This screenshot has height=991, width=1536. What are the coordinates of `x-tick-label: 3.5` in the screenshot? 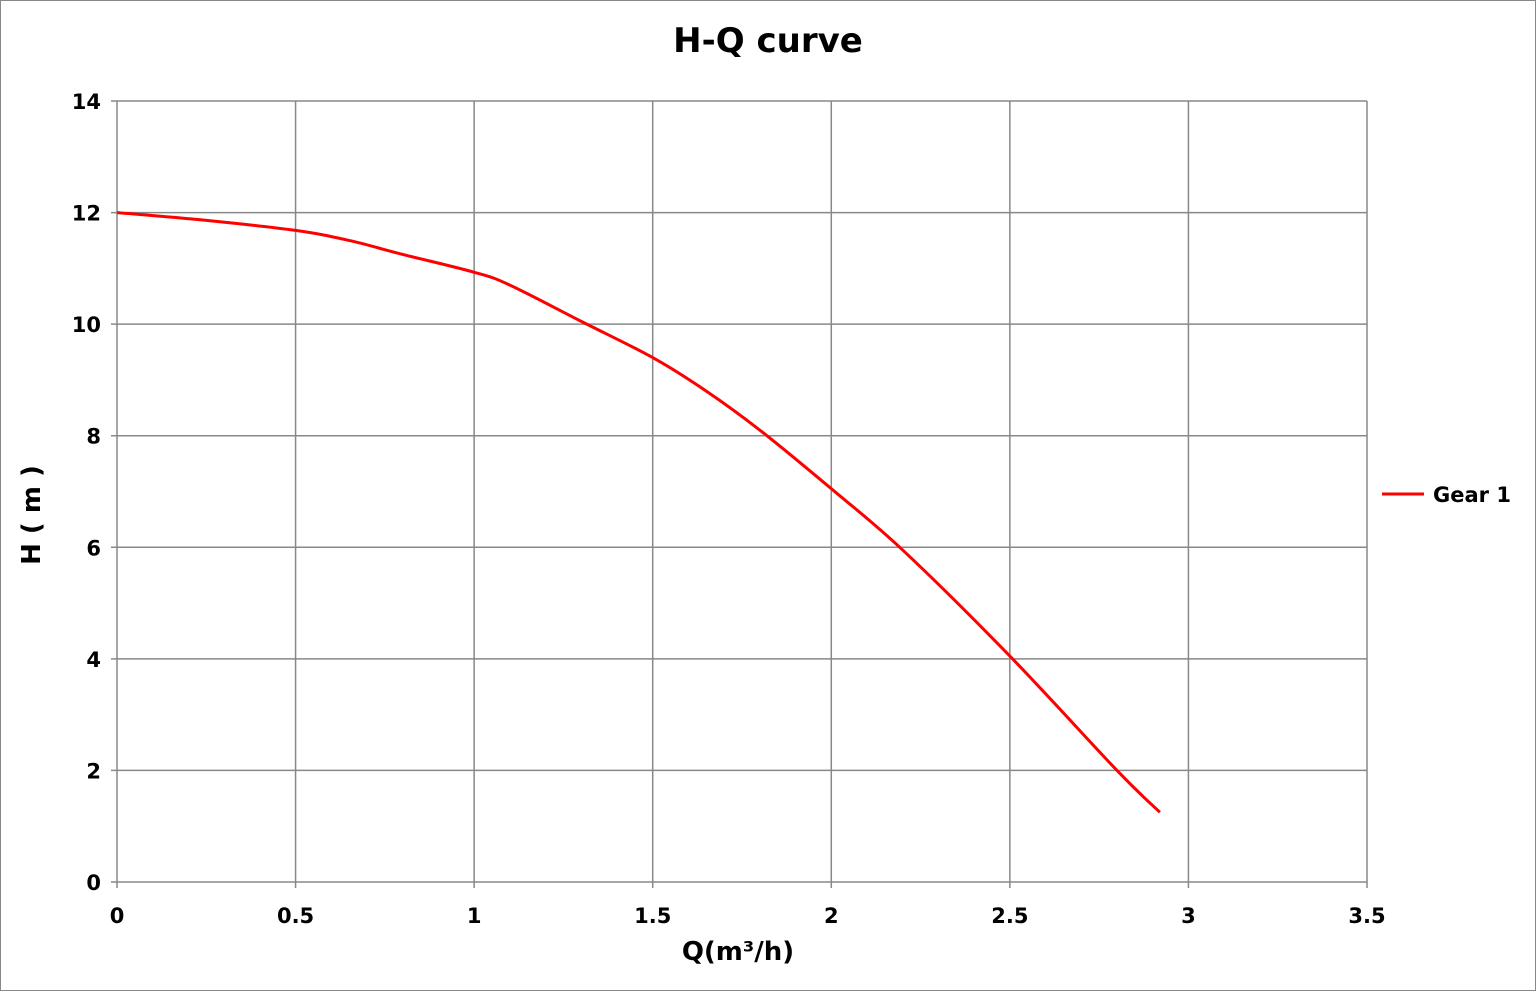 It's located at (1366, 916).